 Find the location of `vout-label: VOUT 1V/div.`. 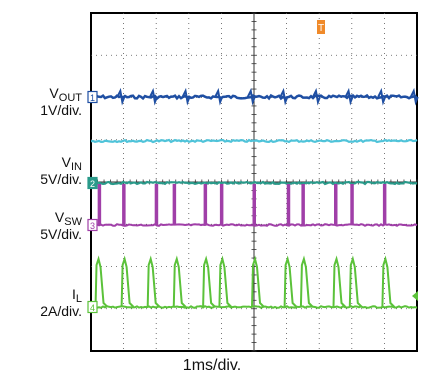

vout-label: VOUT 1V/div. is located at coordinates (61, 101).